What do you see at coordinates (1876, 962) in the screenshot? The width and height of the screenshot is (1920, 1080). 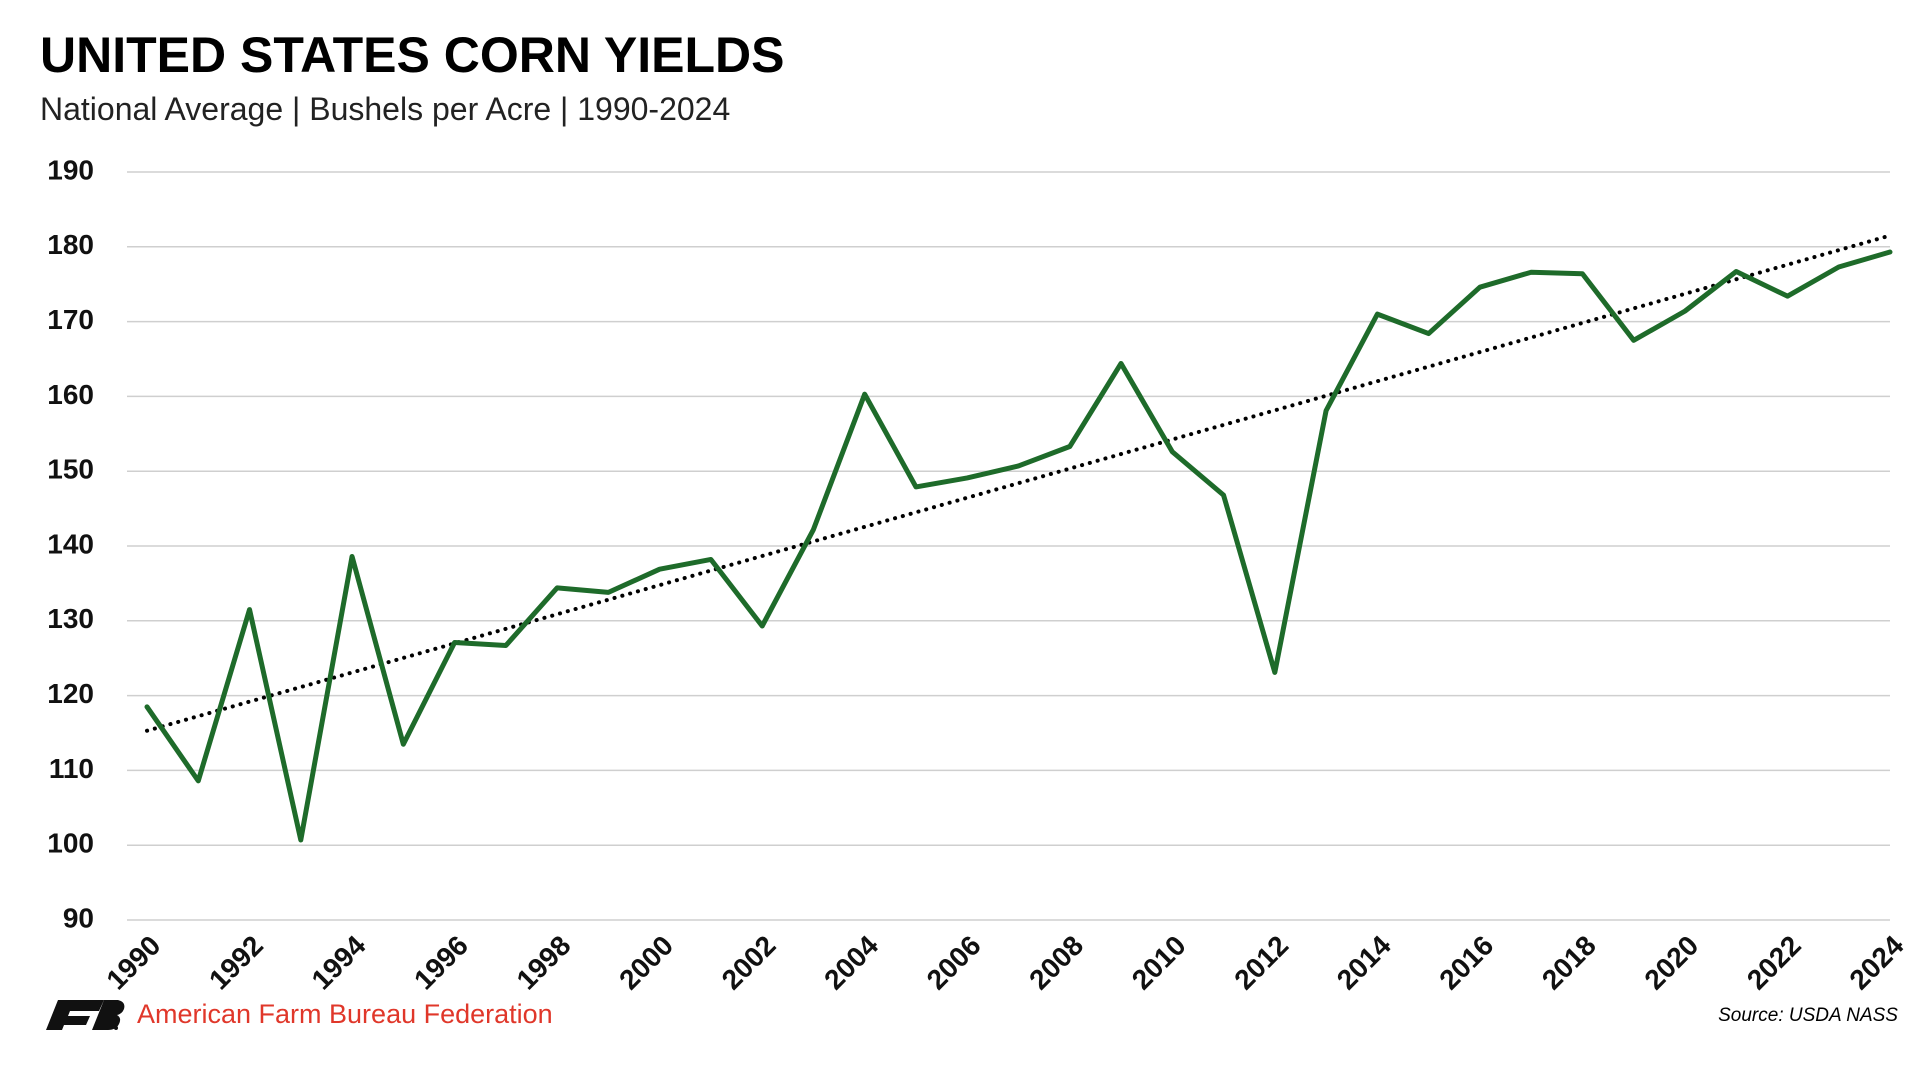 I see `x-tick-label: 2024` at bounding box center [1876, 962].